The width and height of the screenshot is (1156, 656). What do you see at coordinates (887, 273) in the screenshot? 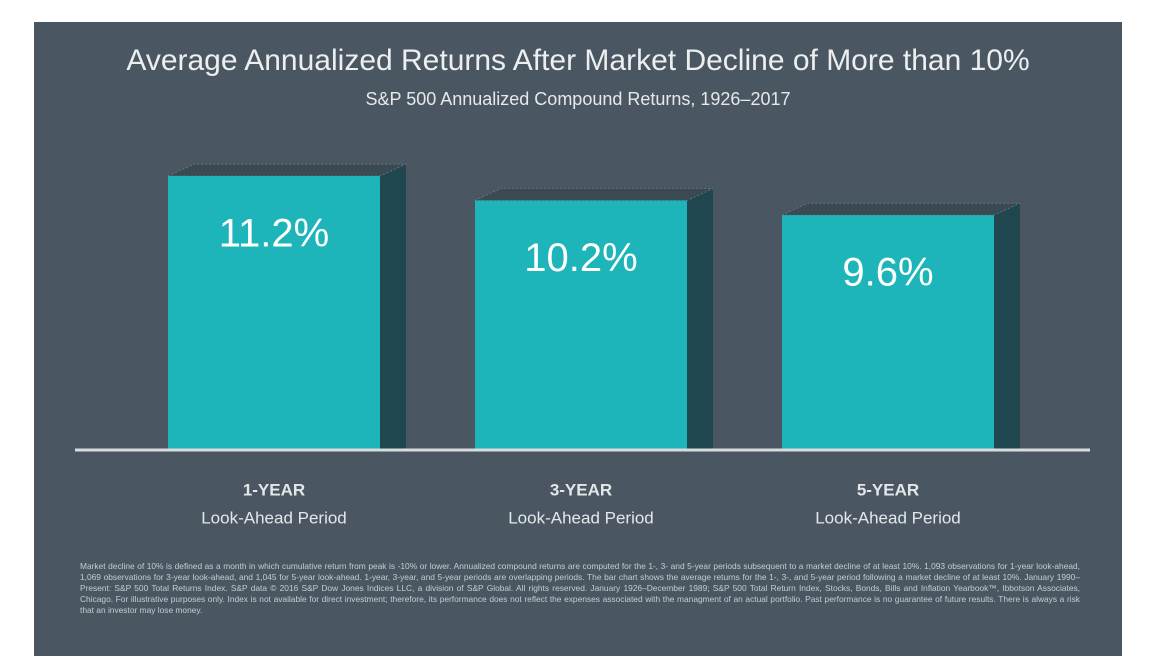
I see `value-label: 9.6%` at bounding box center [887, 273].